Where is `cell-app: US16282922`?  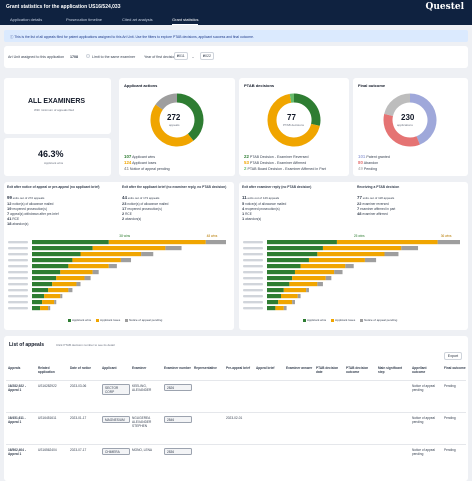 cell-app: US16282922 is located at coordinates (47, 386).